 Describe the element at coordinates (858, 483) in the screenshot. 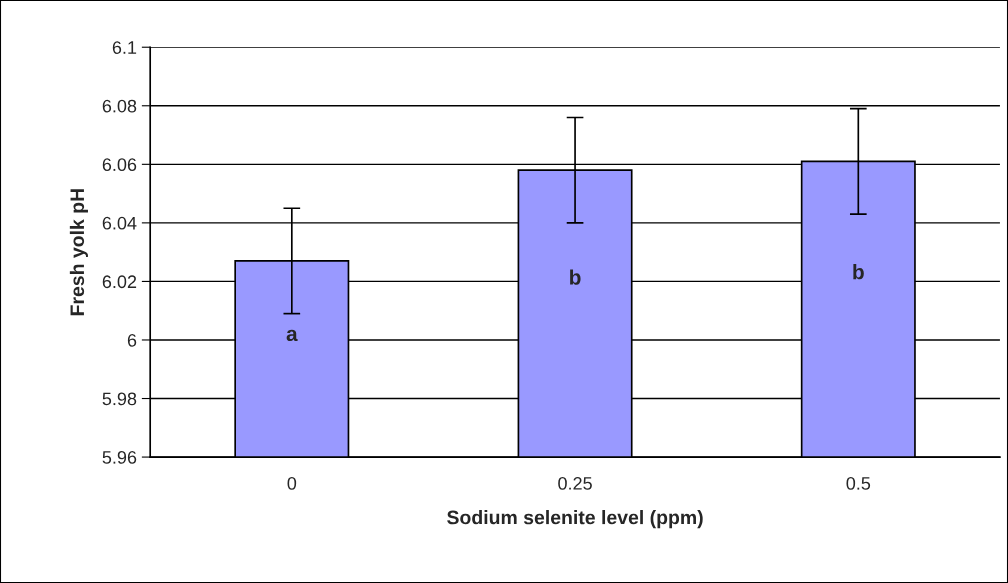

I see `x-tick-label: 0.5` at that location.